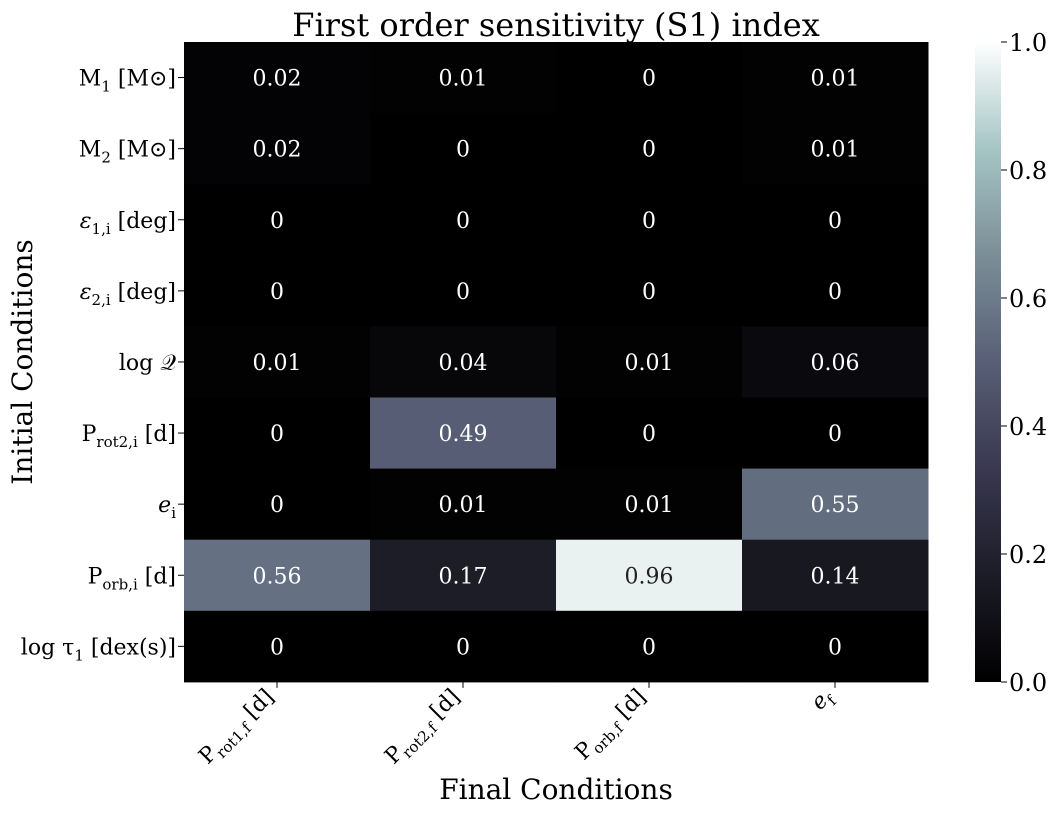 The width and height of the screenshot is (1055, 814). I want to click on y-axis-label: Initial Conditions, so click(22, 361).